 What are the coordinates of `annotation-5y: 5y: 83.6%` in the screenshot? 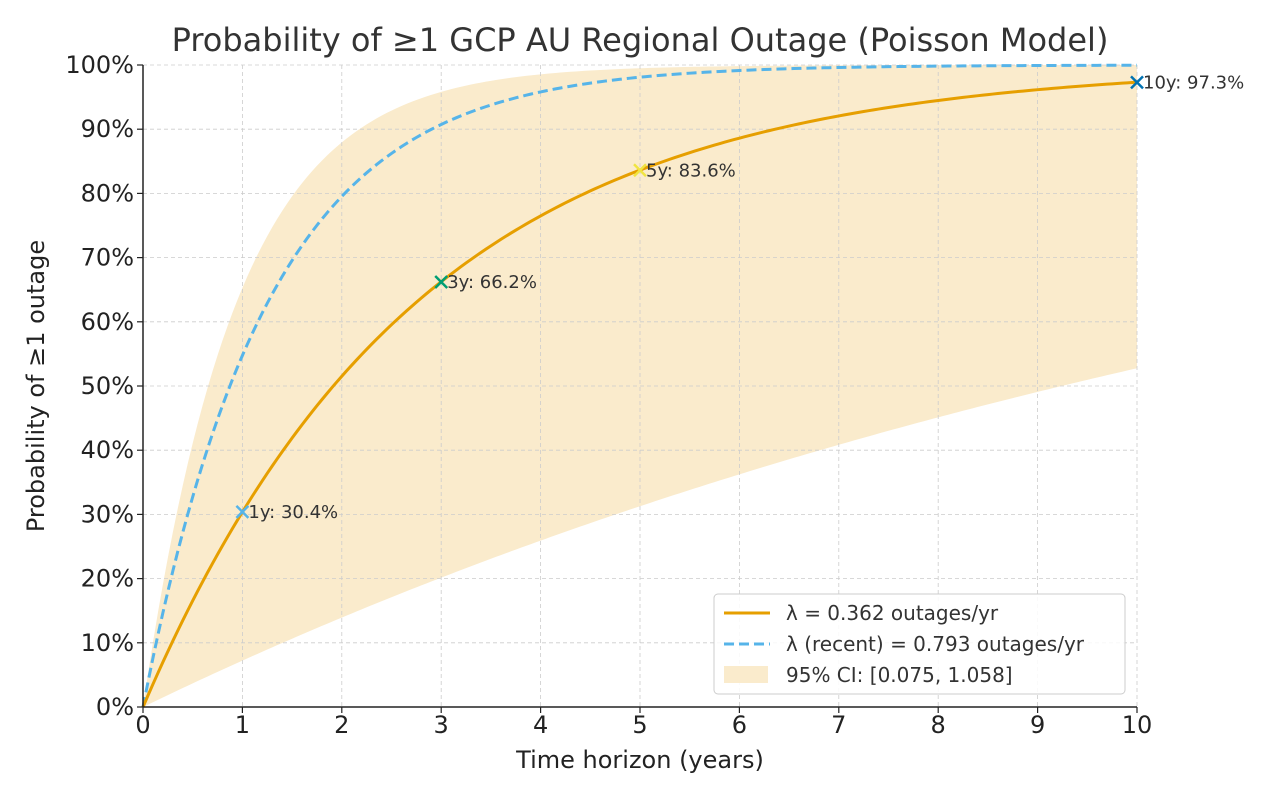 It's located at (684, 170).